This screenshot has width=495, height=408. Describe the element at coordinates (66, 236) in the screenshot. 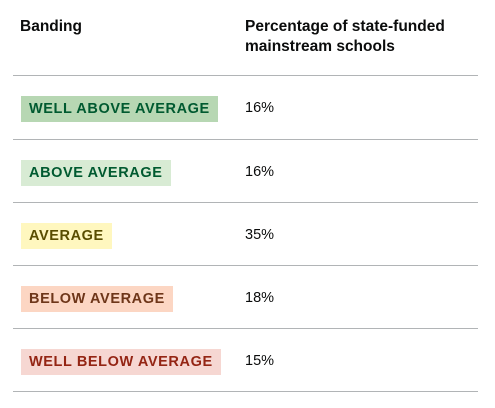

I see `band-tag: AVERAGE` at that location.